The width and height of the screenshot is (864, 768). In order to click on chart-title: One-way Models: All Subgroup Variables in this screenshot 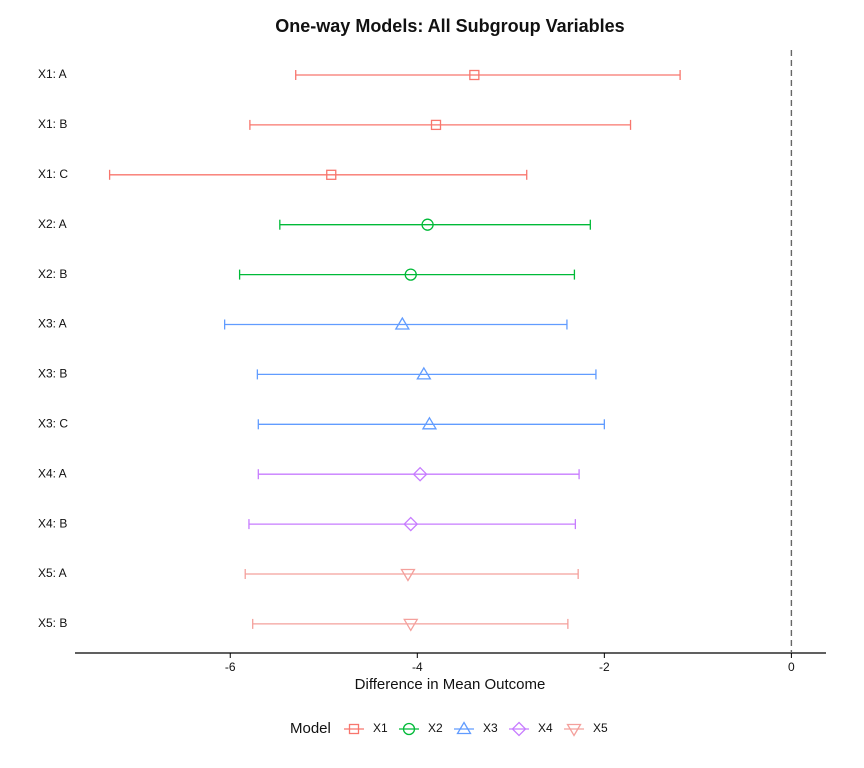, I will do `click(449, 26)`.